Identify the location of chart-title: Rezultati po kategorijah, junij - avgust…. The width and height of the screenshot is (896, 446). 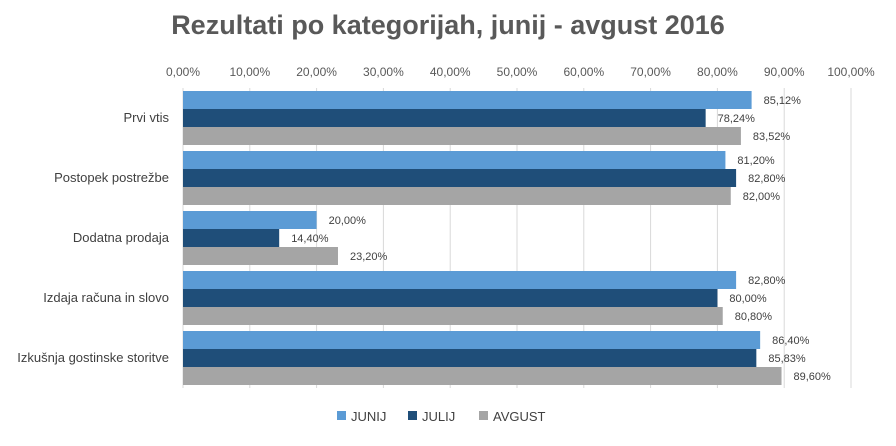
(448, 25).